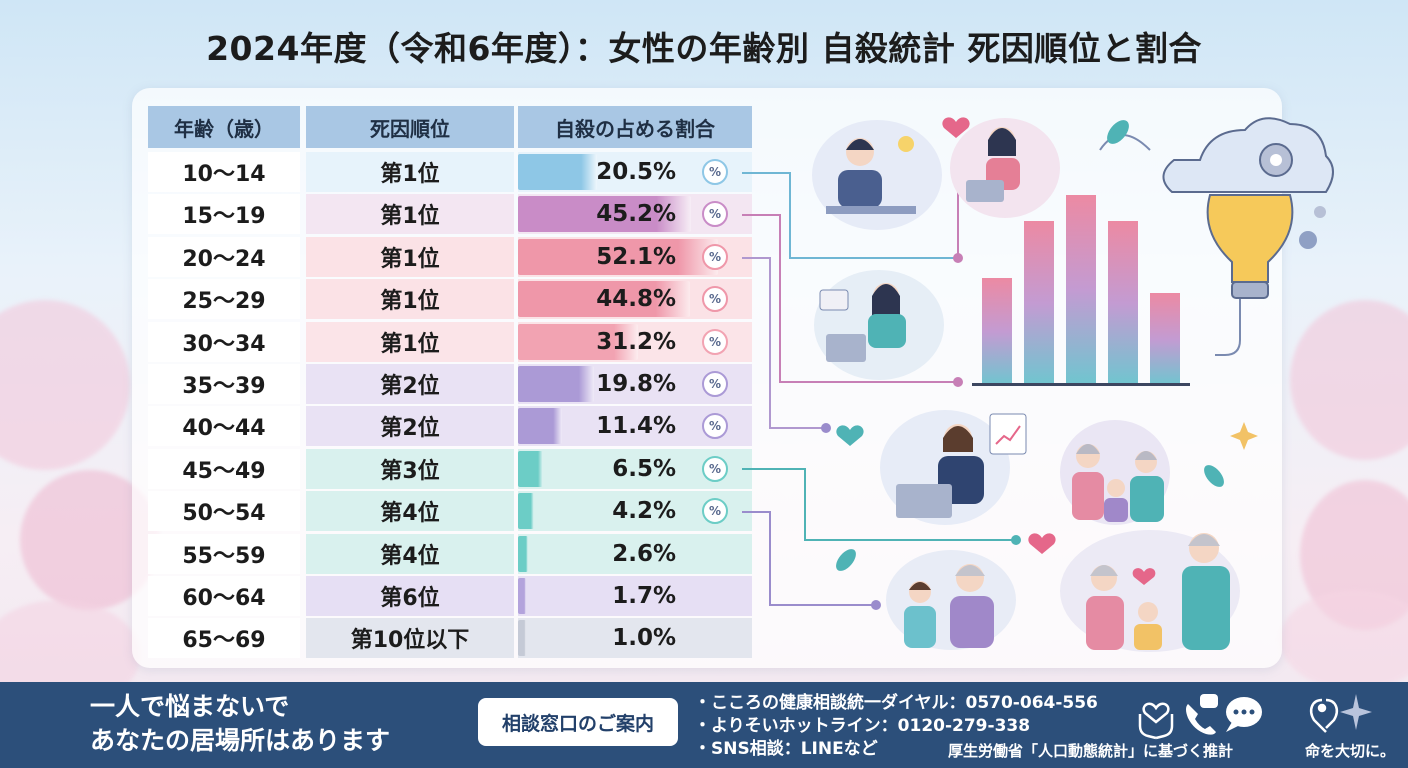  I want to click on table-row: 35〜39 第2位 19.8%%, so click(450, 384).